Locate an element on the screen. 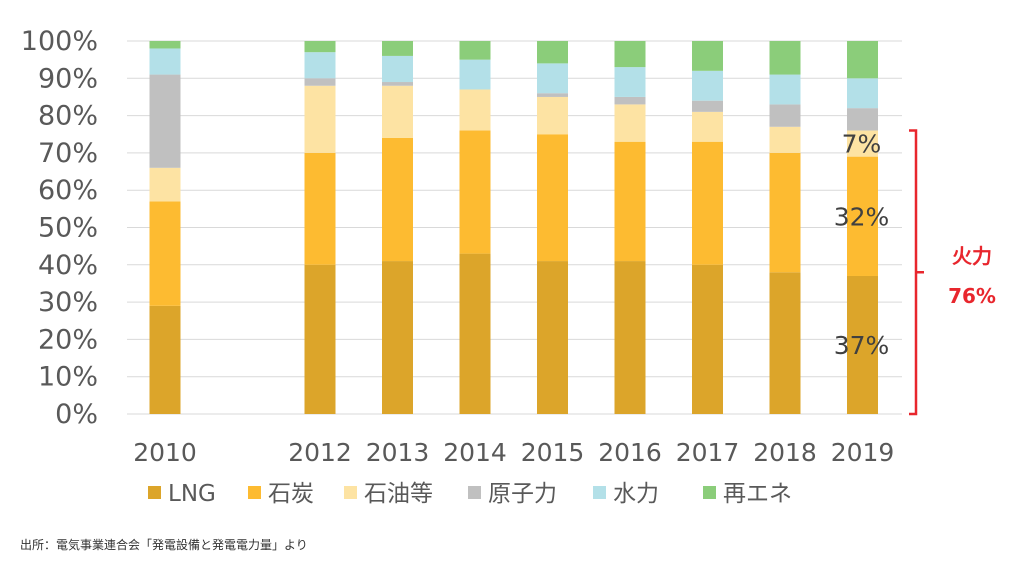 The width and height of the screenshot is (1024, 568). legend-label: 再エネ is located at coordinates (757, 494).